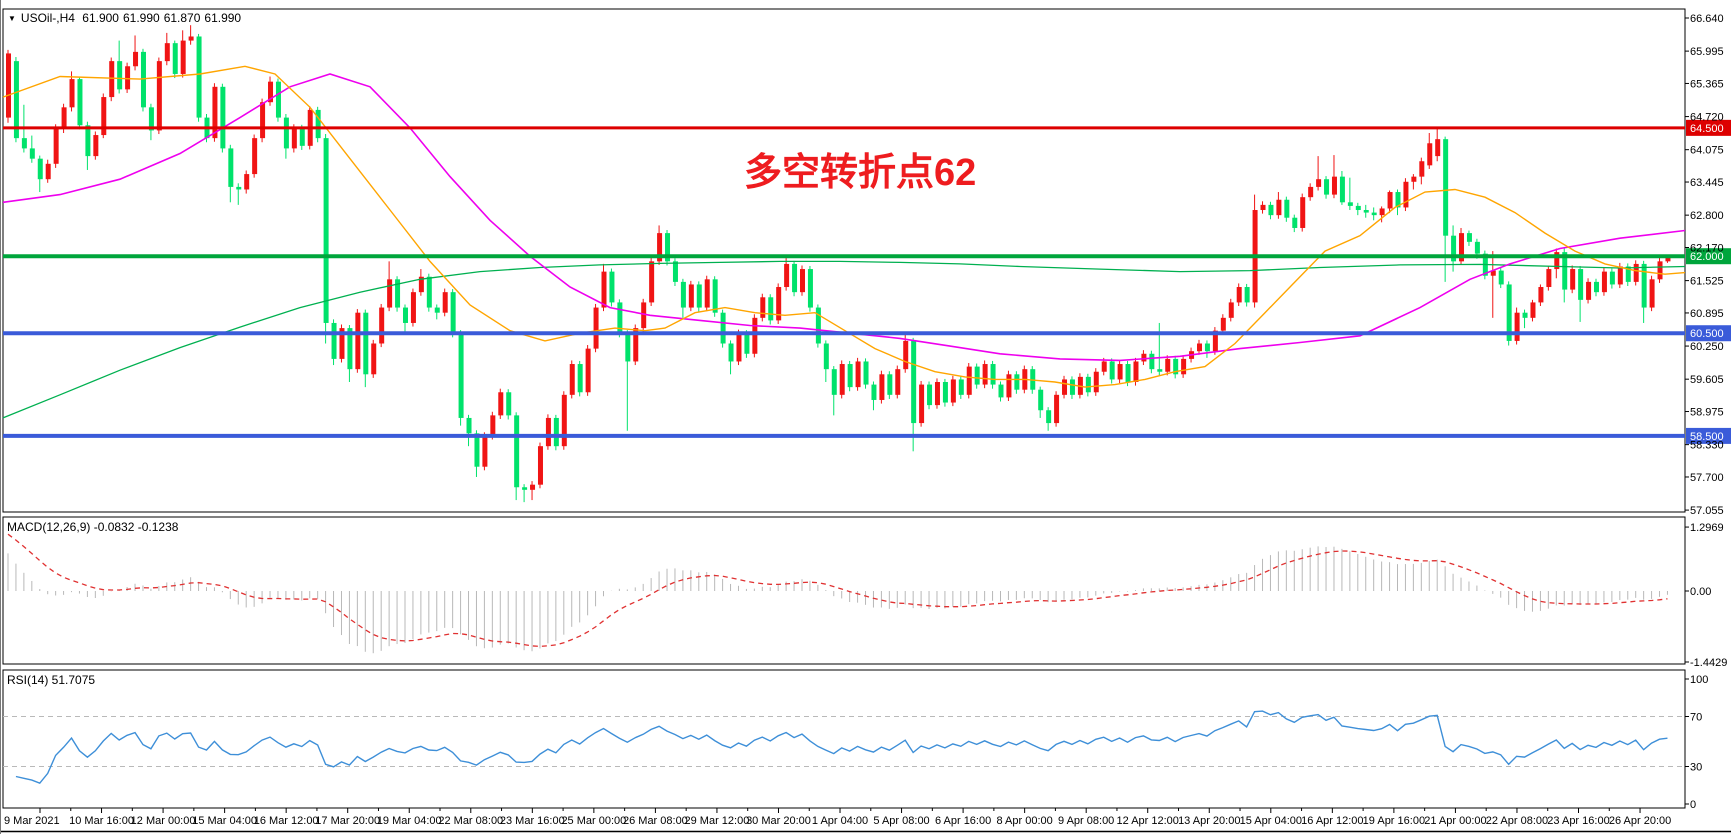 Image resolution: width=1731 pixels, height=834 pixels. I want to click on price-tag-label: 64.500, so click(1707, 129).